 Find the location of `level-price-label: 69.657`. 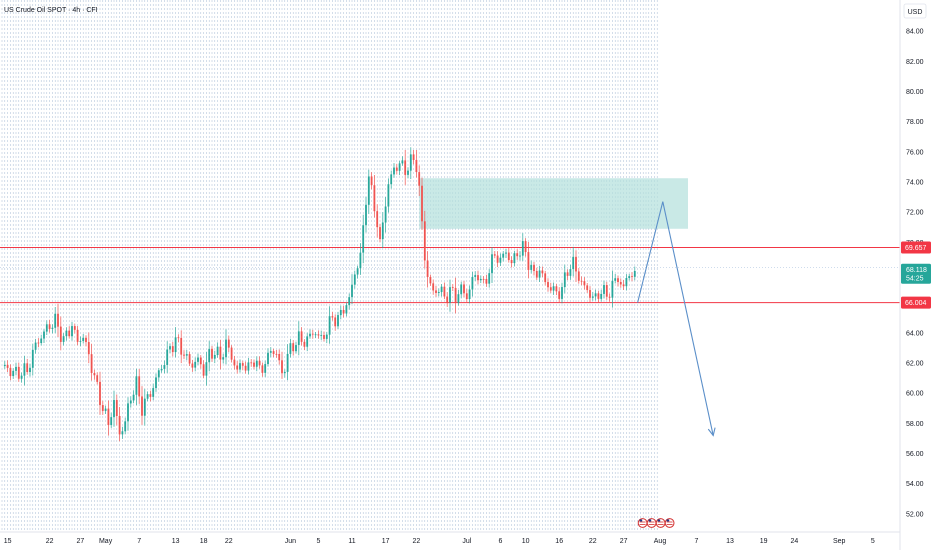

level-price-label: 69.657 is located at coordinates (916, 248).